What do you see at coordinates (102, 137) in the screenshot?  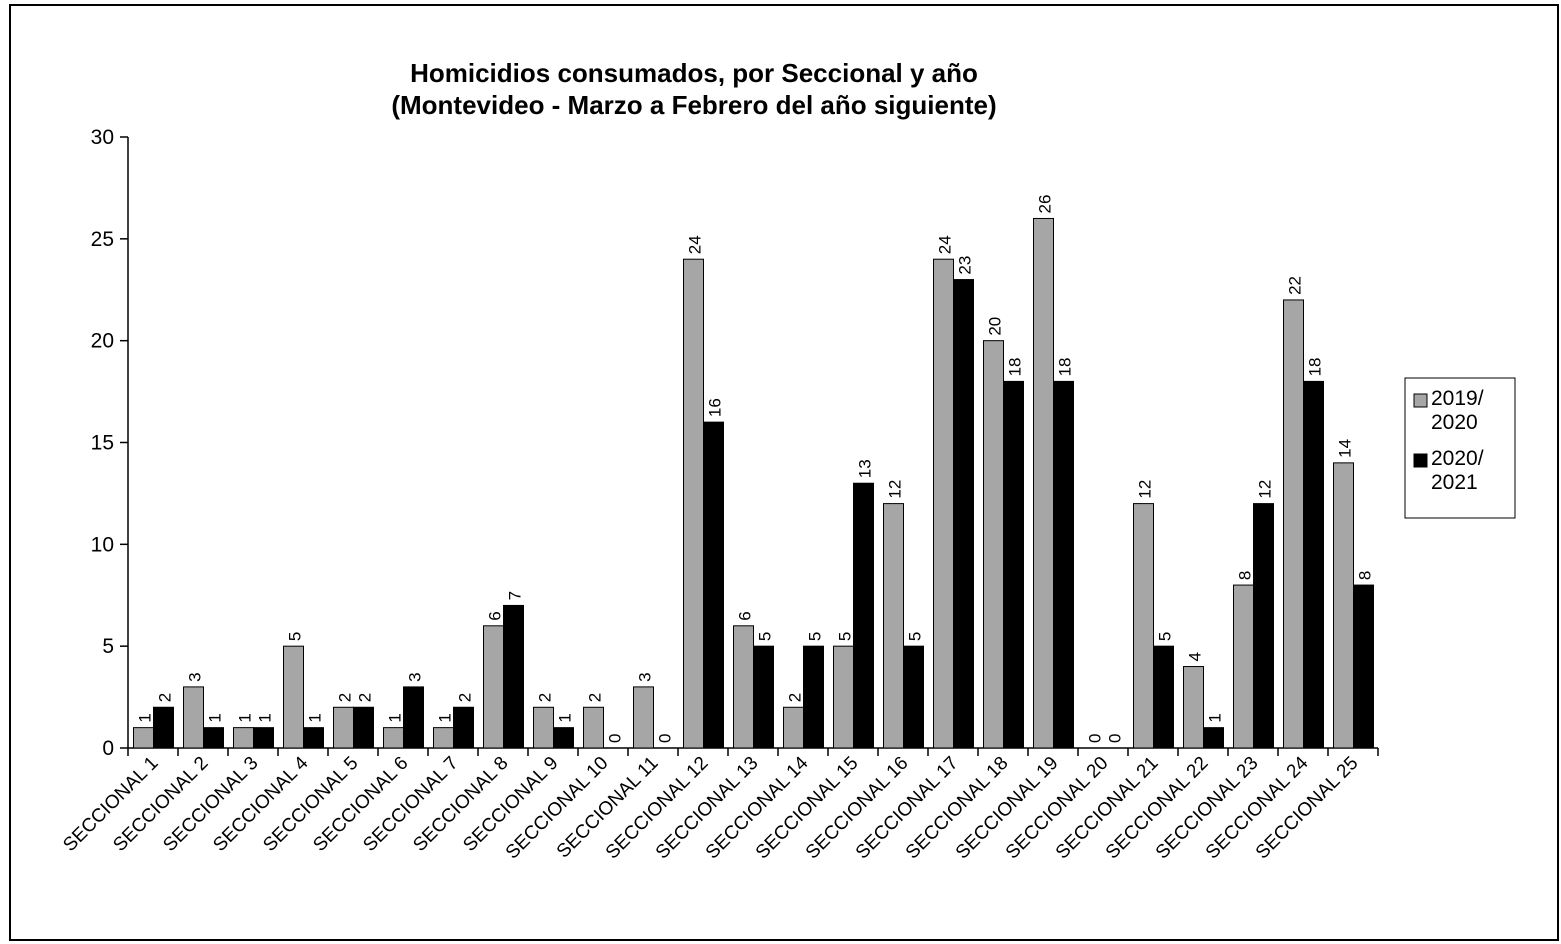 I see `y-tick-label: 30` at bounding box center [102, 137].